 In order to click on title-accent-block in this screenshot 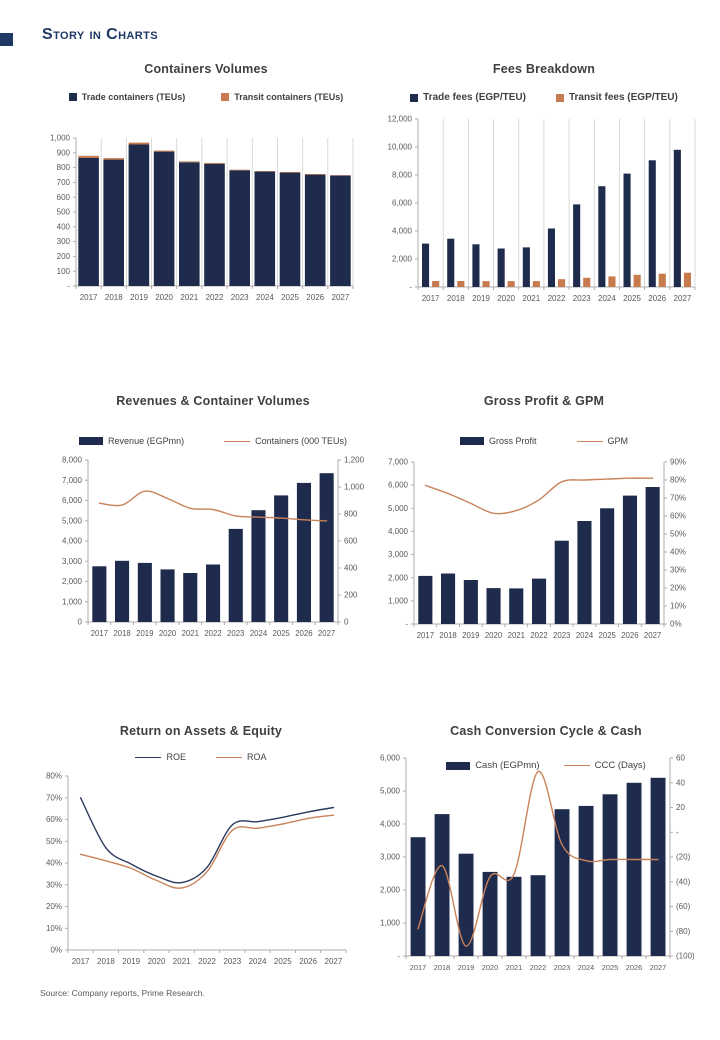, I will do `click(6, 39)`.